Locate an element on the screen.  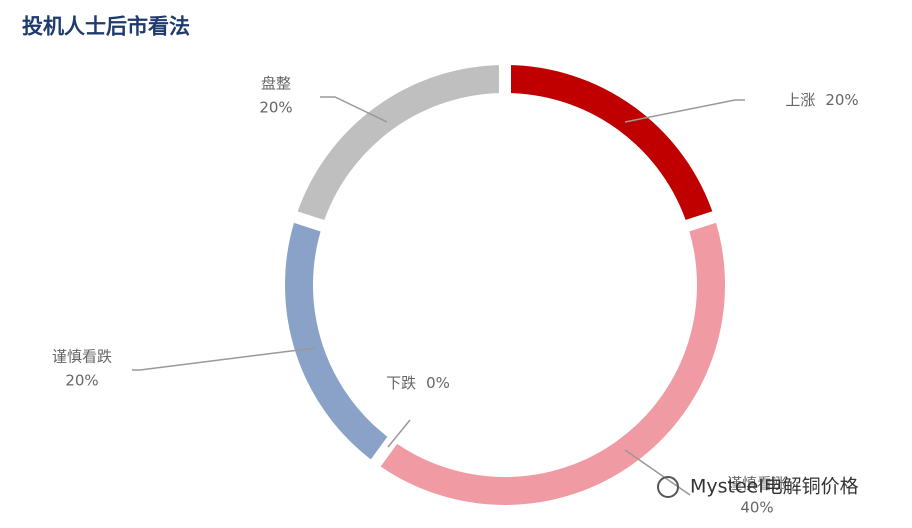
value-label: 40% is located at coordinates (756, 508).